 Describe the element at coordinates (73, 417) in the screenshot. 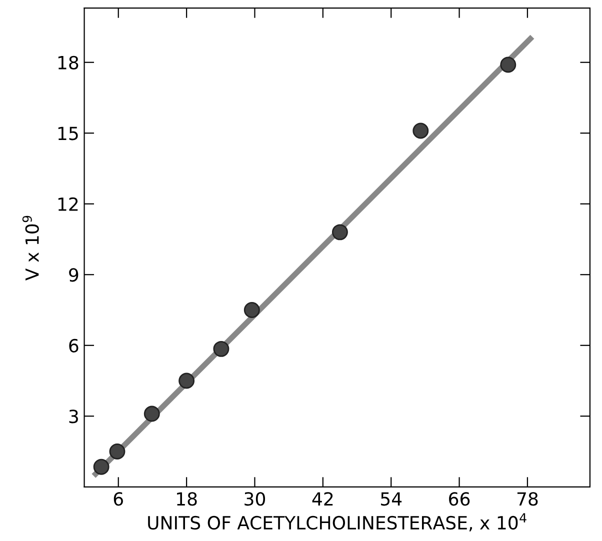

I see `y-tick-label: 3` at that location.